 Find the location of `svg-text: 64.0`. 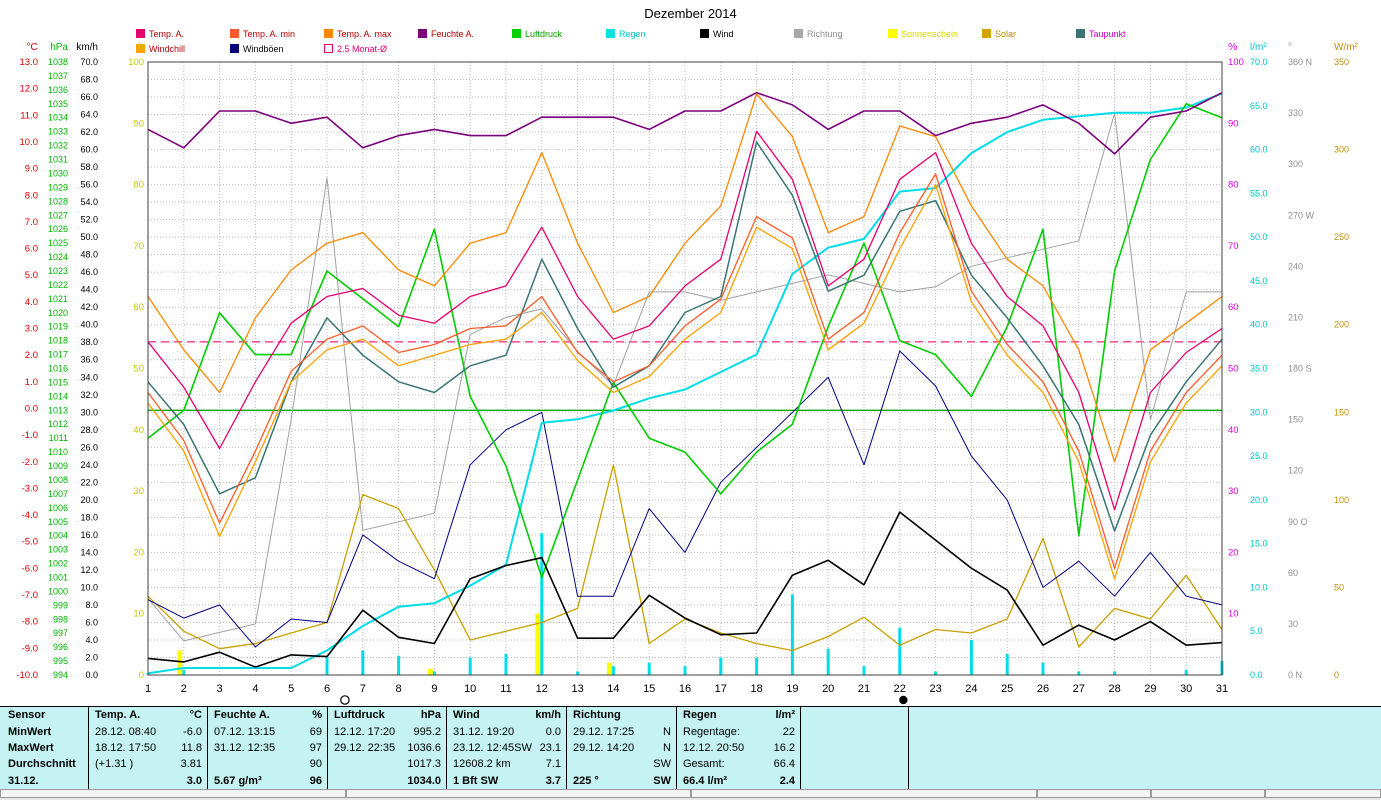

svg-text: 64.0 is located at coordinates (89, 115).